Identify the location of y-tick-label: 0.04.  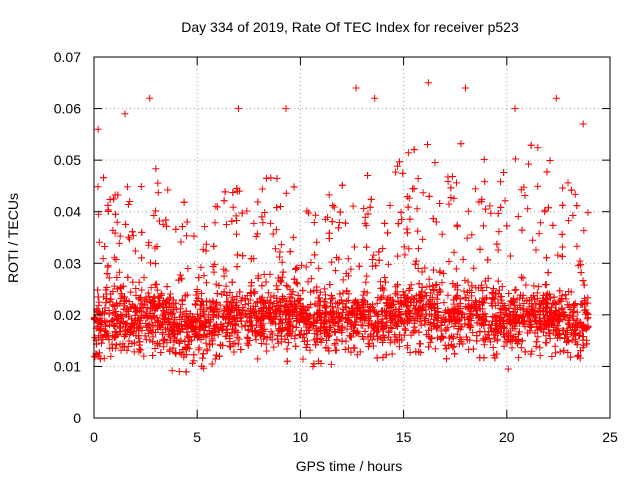
(67, 212).